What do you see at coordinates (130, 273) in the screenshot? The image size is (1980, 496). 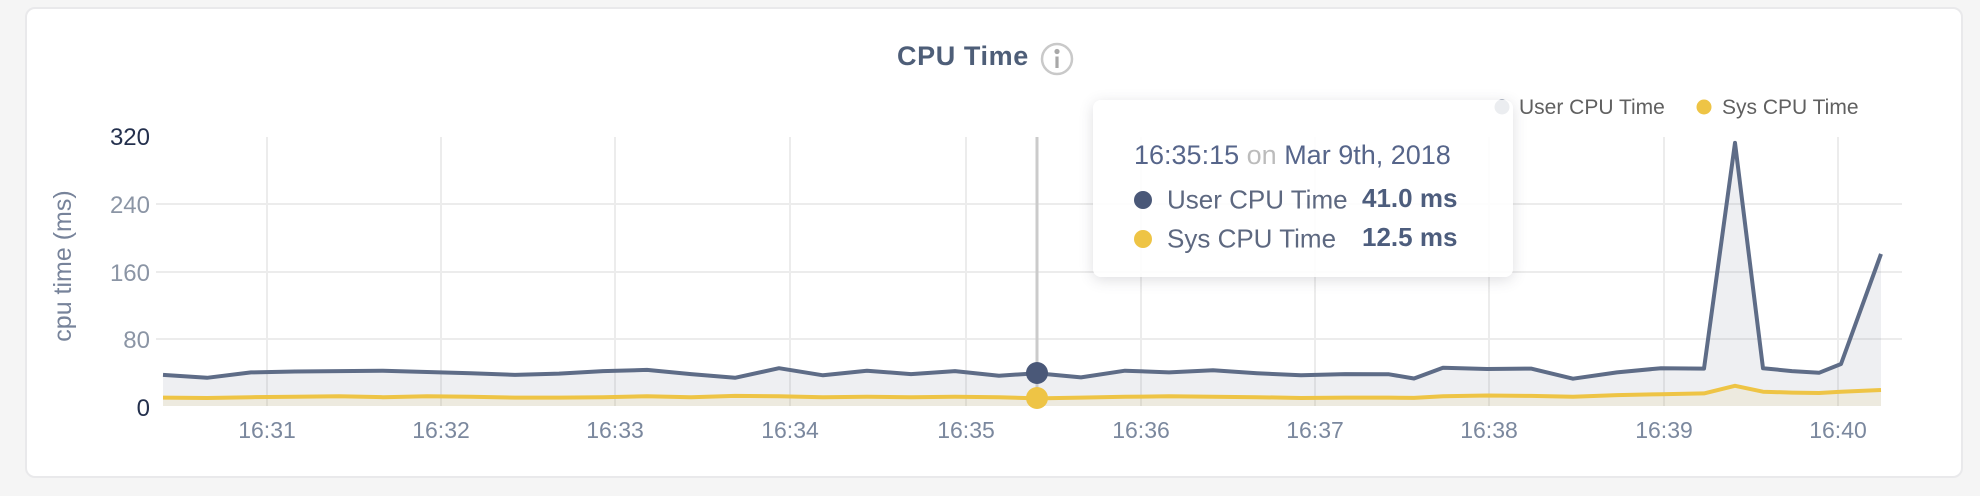 I see `svg-text: 160` at bounding box center [130, 273].